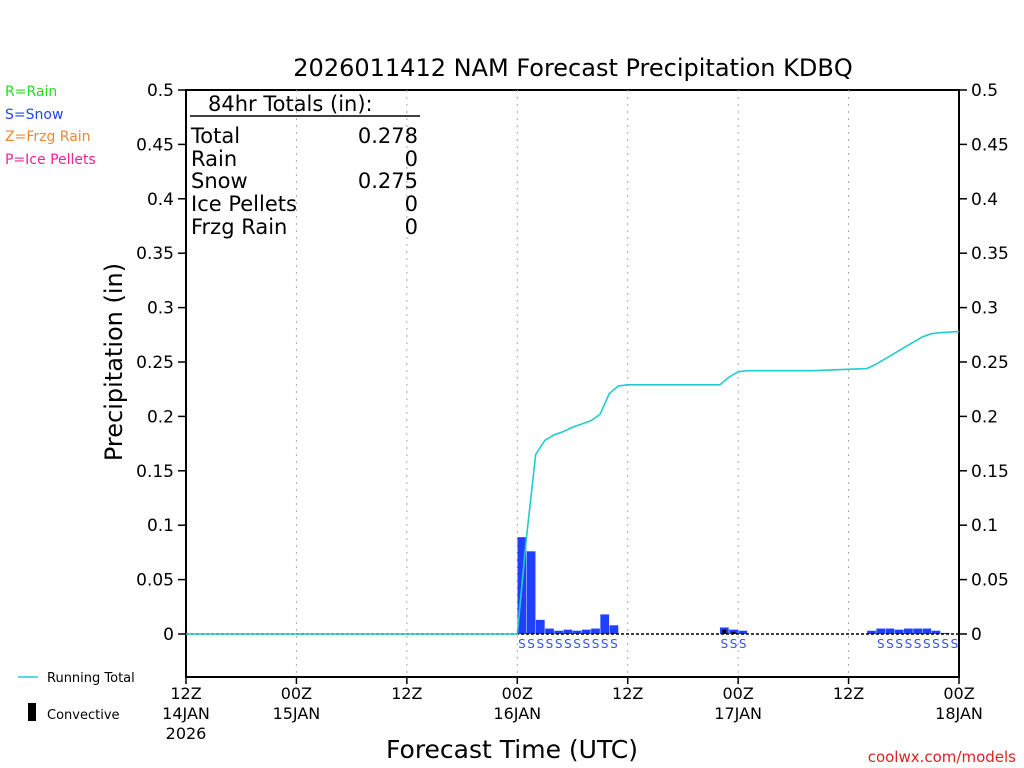 The width and height of the screenshot is (1024, 768). I want to click on totals-header: 84hr Totals (in):, so click(290, 104).